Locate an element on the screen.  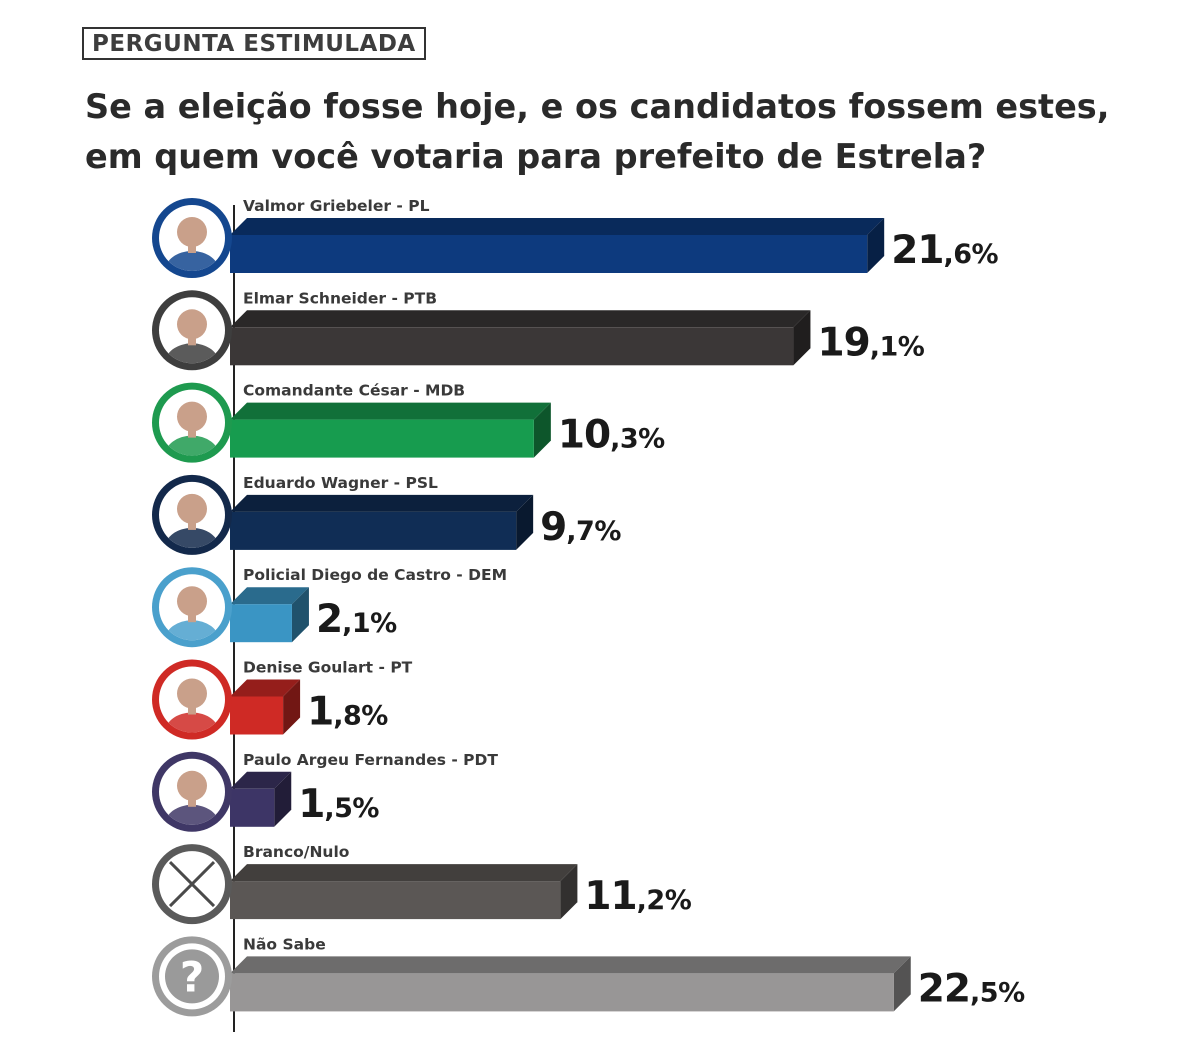
question-type-tag: PERGUNTA ESTIMULADA is located at coordinates (254, 43).